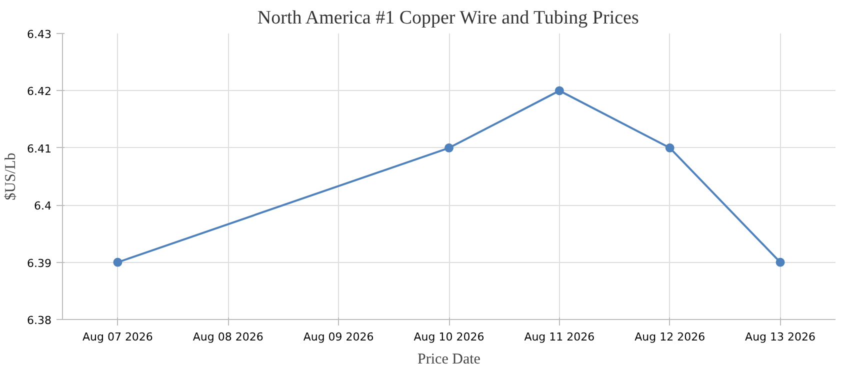 The image size is (850, 370). What do you see at coordinates (39, 149) in the screenshot?
I see `y-tick-label: 6.41` at bounding box center [39, 149].